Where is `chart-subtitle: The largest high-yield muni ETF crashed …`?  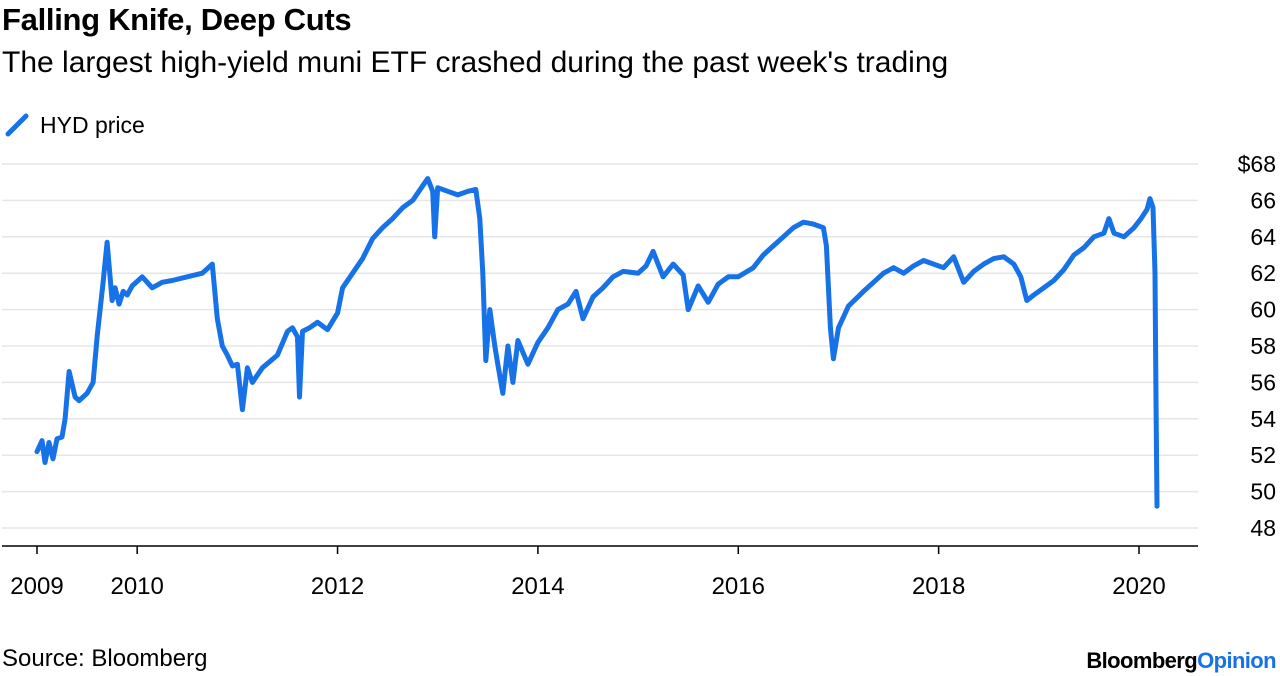 chart-subtitle: The largest high-yield muni ETF crashed … is located at coordinates (475, 62).